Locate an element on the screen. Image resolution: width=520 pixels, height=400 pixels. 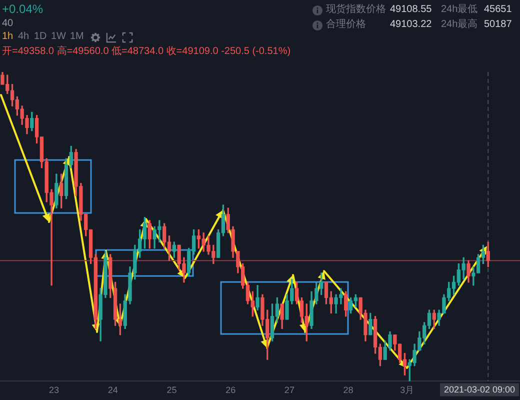
text: 49108.55 is located at coordinates (411, 10).